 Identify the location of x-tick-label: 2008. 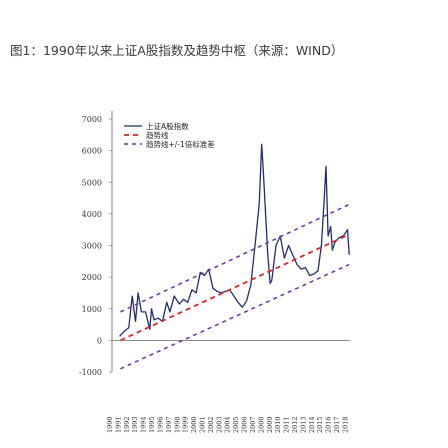
(261, 424).